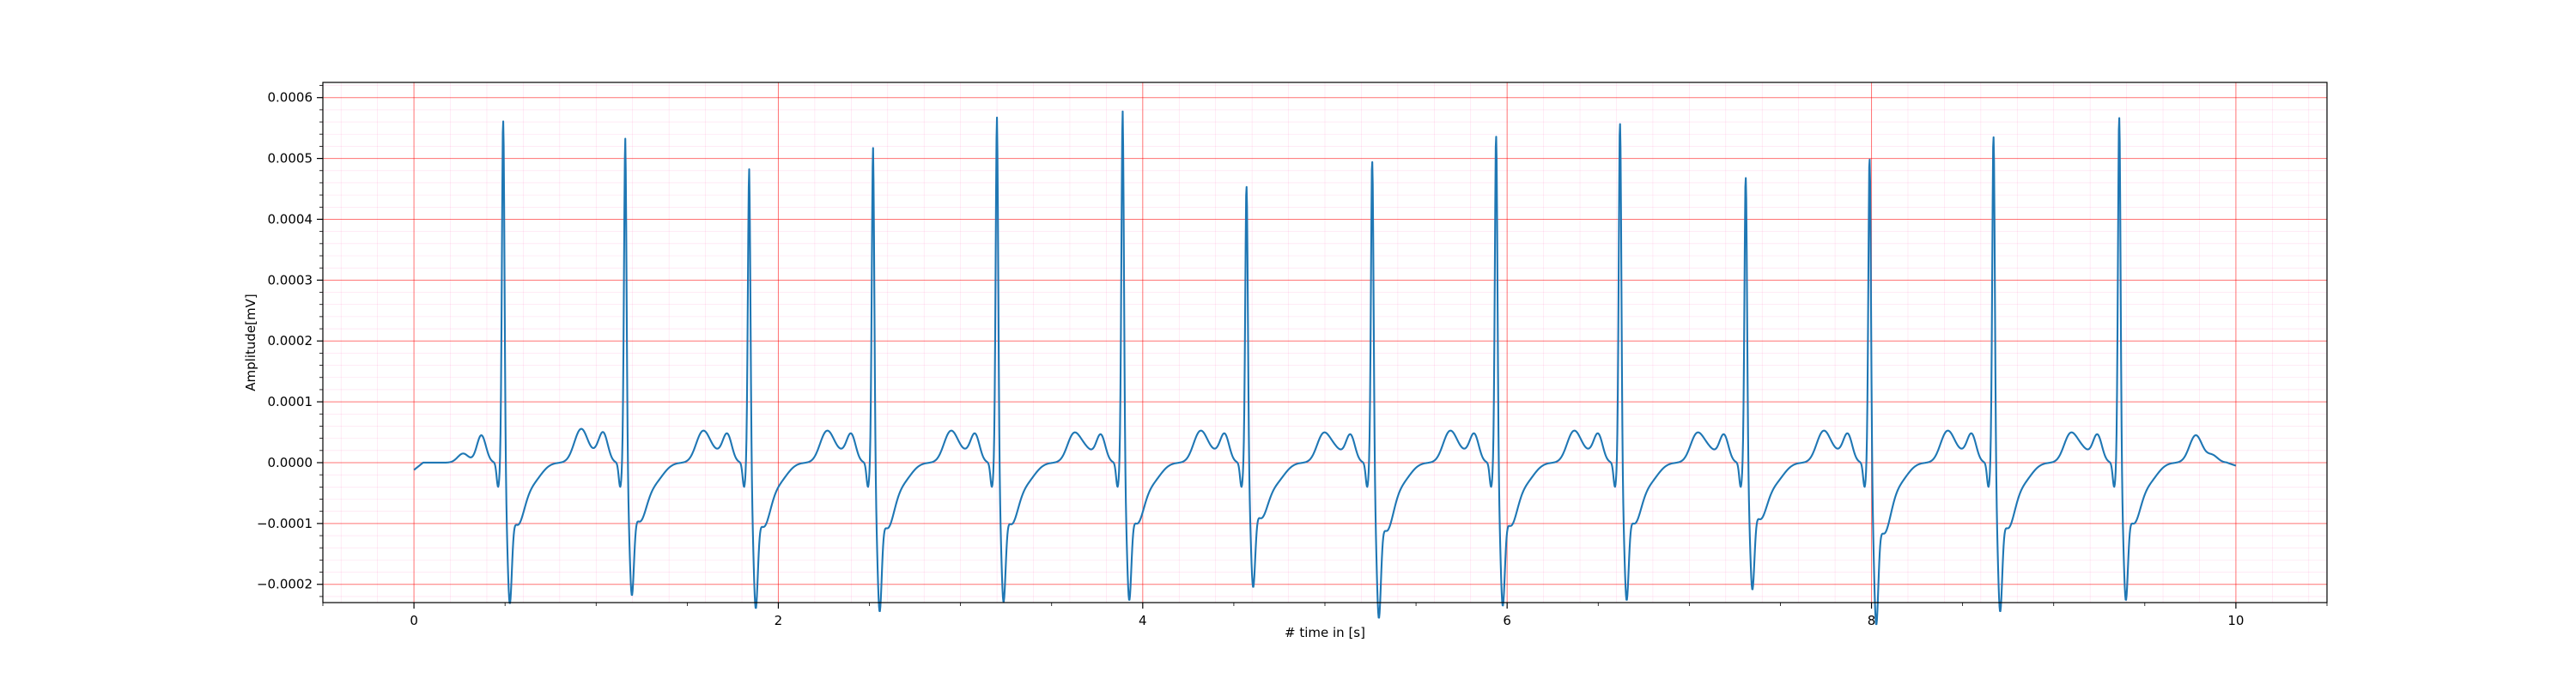  Describe the element at coordinates (291, 280) in the screenshot. I see `y-tick-label: 0.0003` at that location.